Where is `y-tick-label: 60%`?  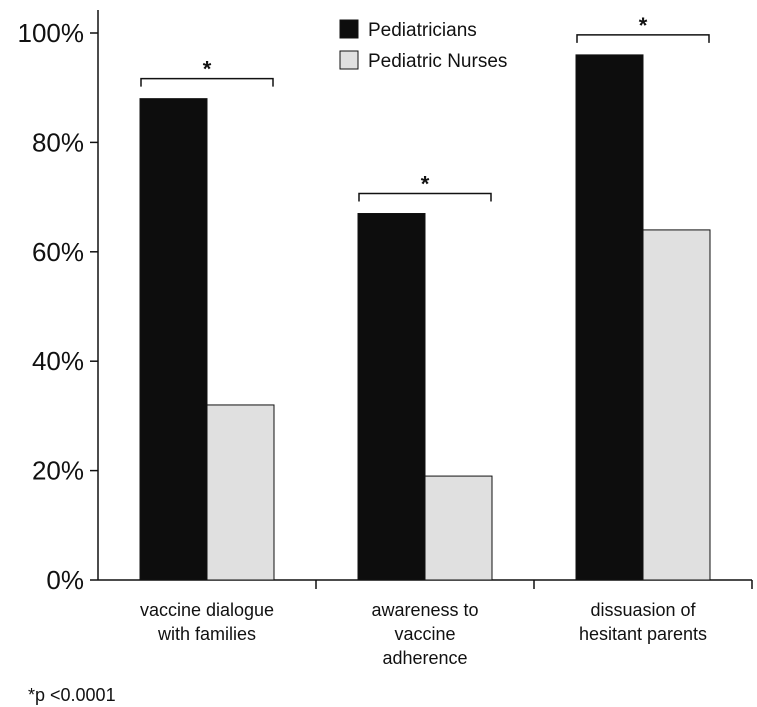 y-tick-label: 60% is located at coordinates (58, 252).